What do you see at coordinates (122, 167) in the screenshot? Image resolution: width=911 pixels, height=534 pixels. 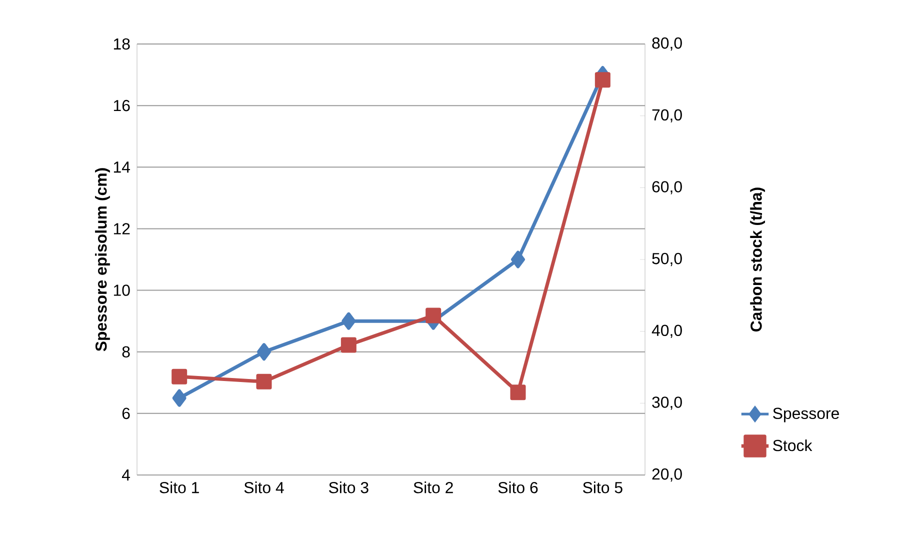 I see `y-tick-label: 14` at bounding box center [122, 167].